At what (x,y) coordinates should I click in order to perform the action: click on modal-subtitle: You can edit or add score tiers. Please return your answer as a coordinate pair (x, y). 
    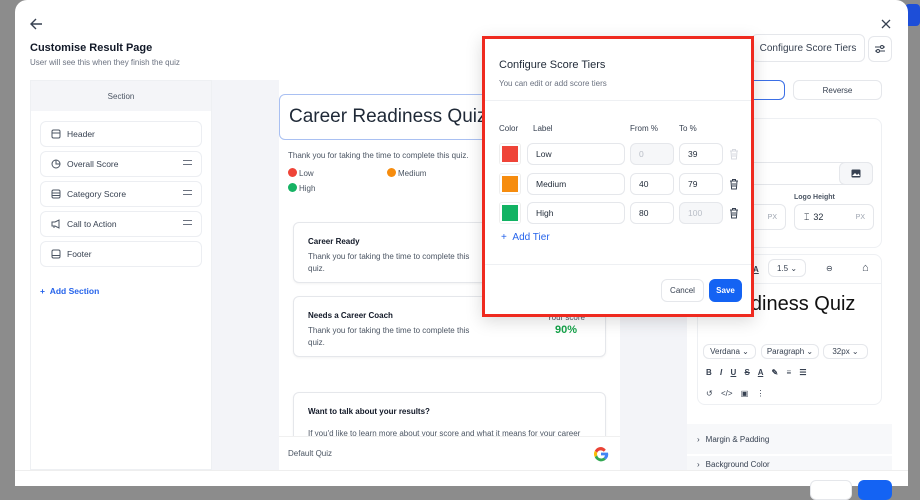
    Looking at the image, I should click on (553, 83).